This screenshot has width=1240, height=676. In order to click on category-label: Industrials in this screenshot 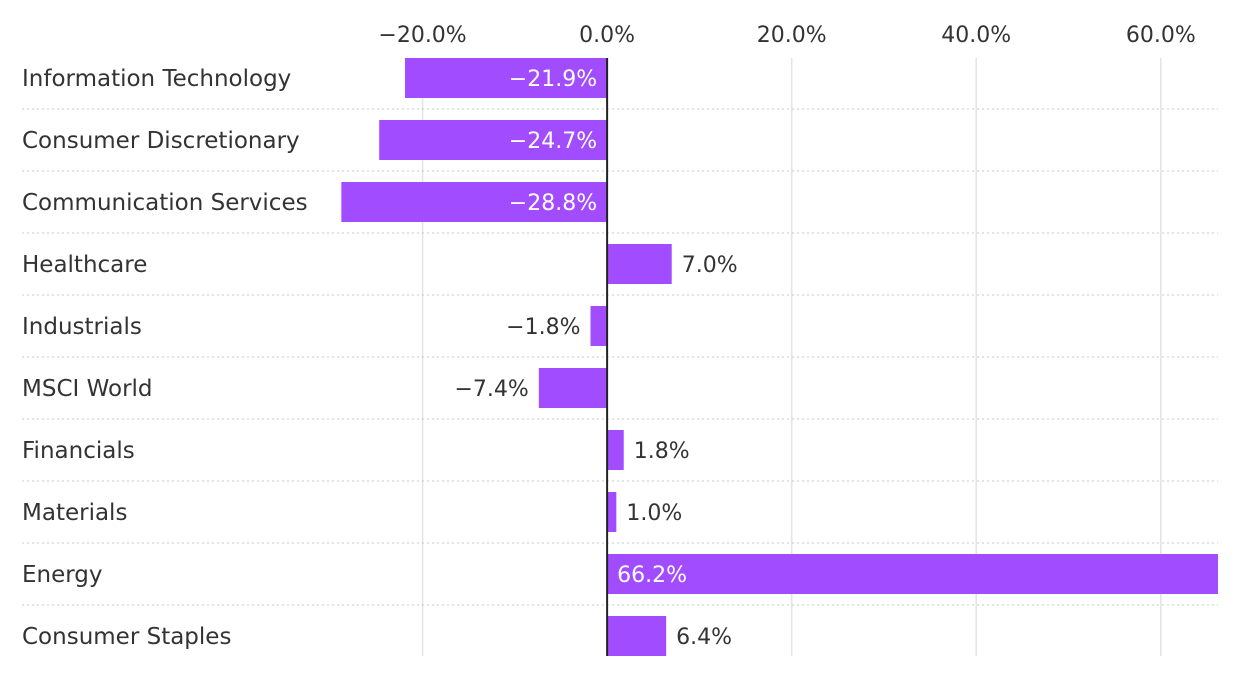, I will do `click(82, 327)`.